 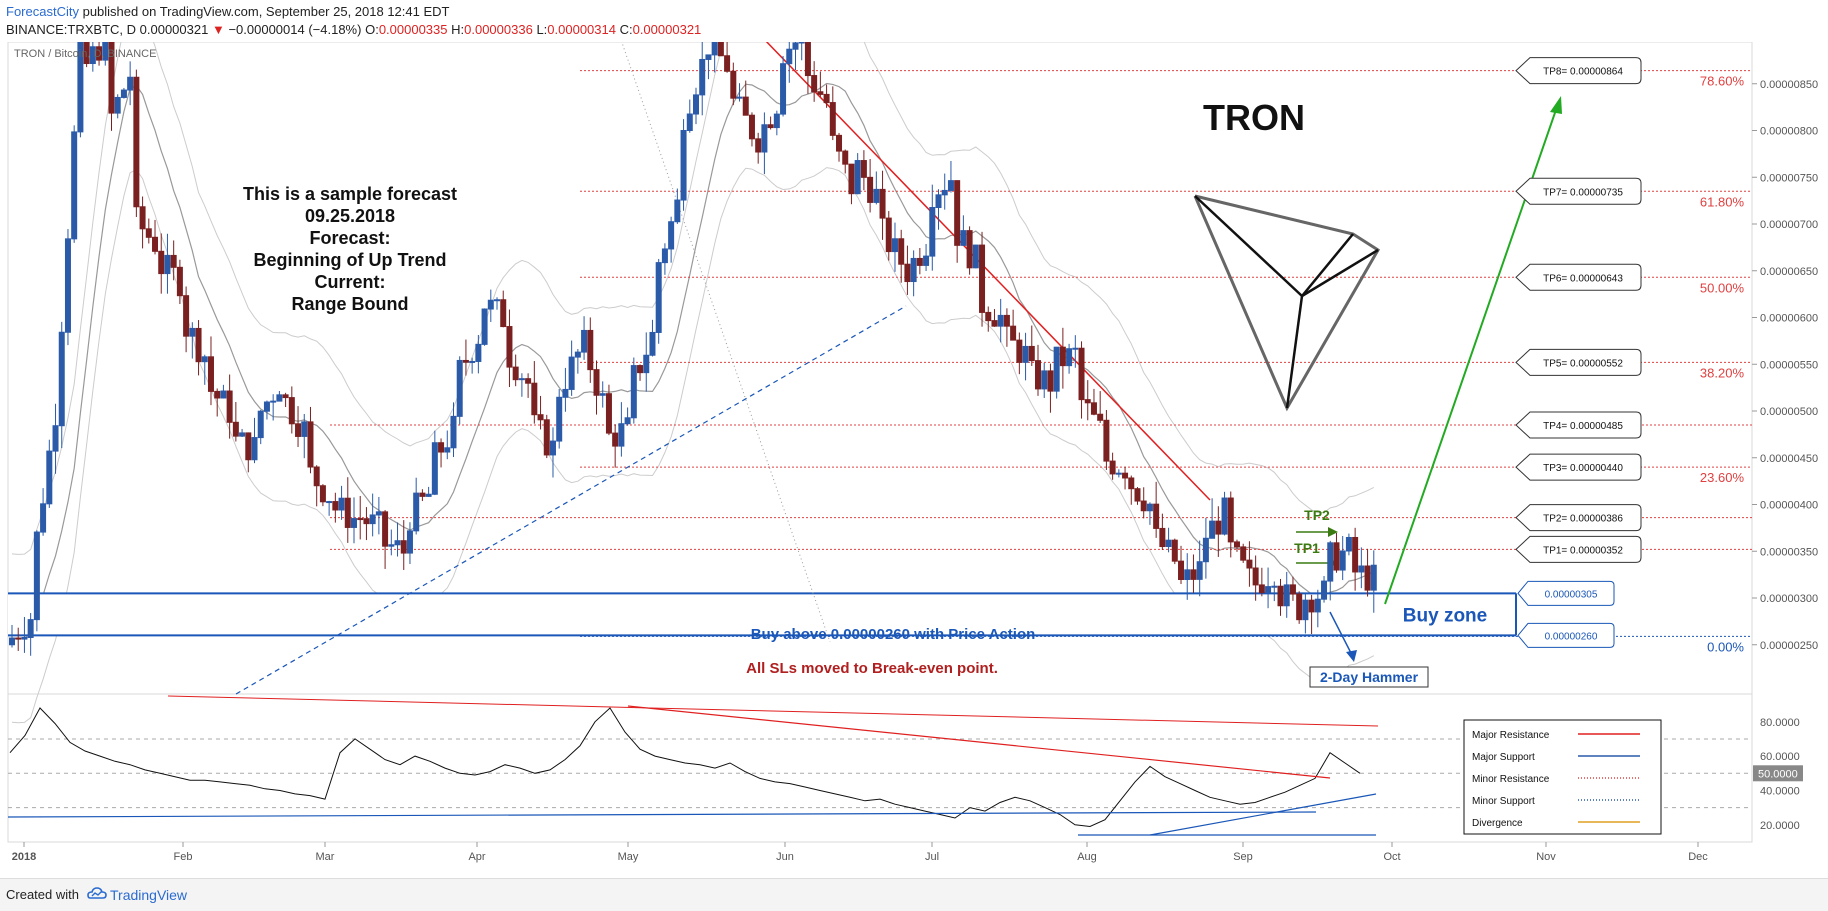 What do you see at coordinates (1789, 178) in the screenshot?
I see `price-tick-label: 0.00000750` at bounding box center [1789, 178].